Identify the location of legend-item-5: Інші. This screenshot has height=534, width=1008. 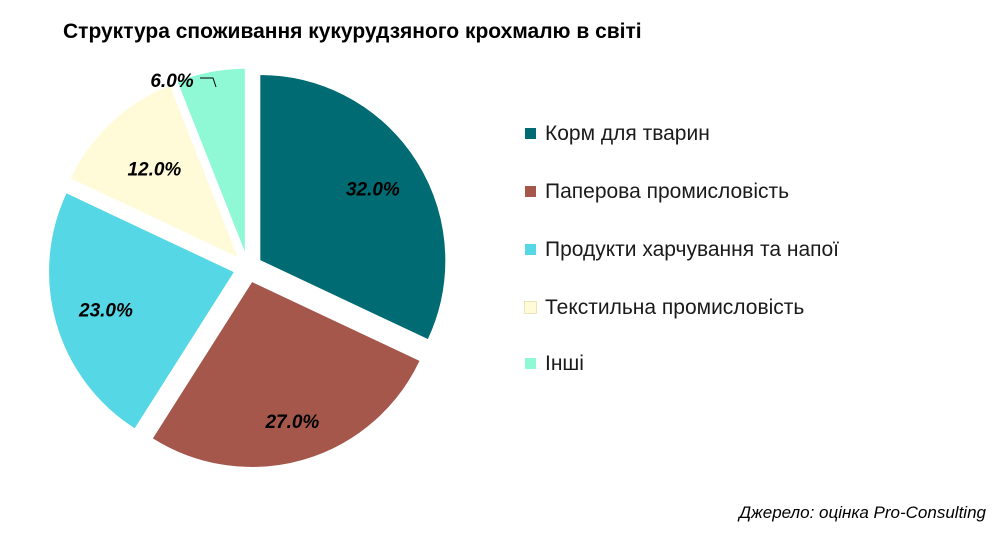
(695, 363).